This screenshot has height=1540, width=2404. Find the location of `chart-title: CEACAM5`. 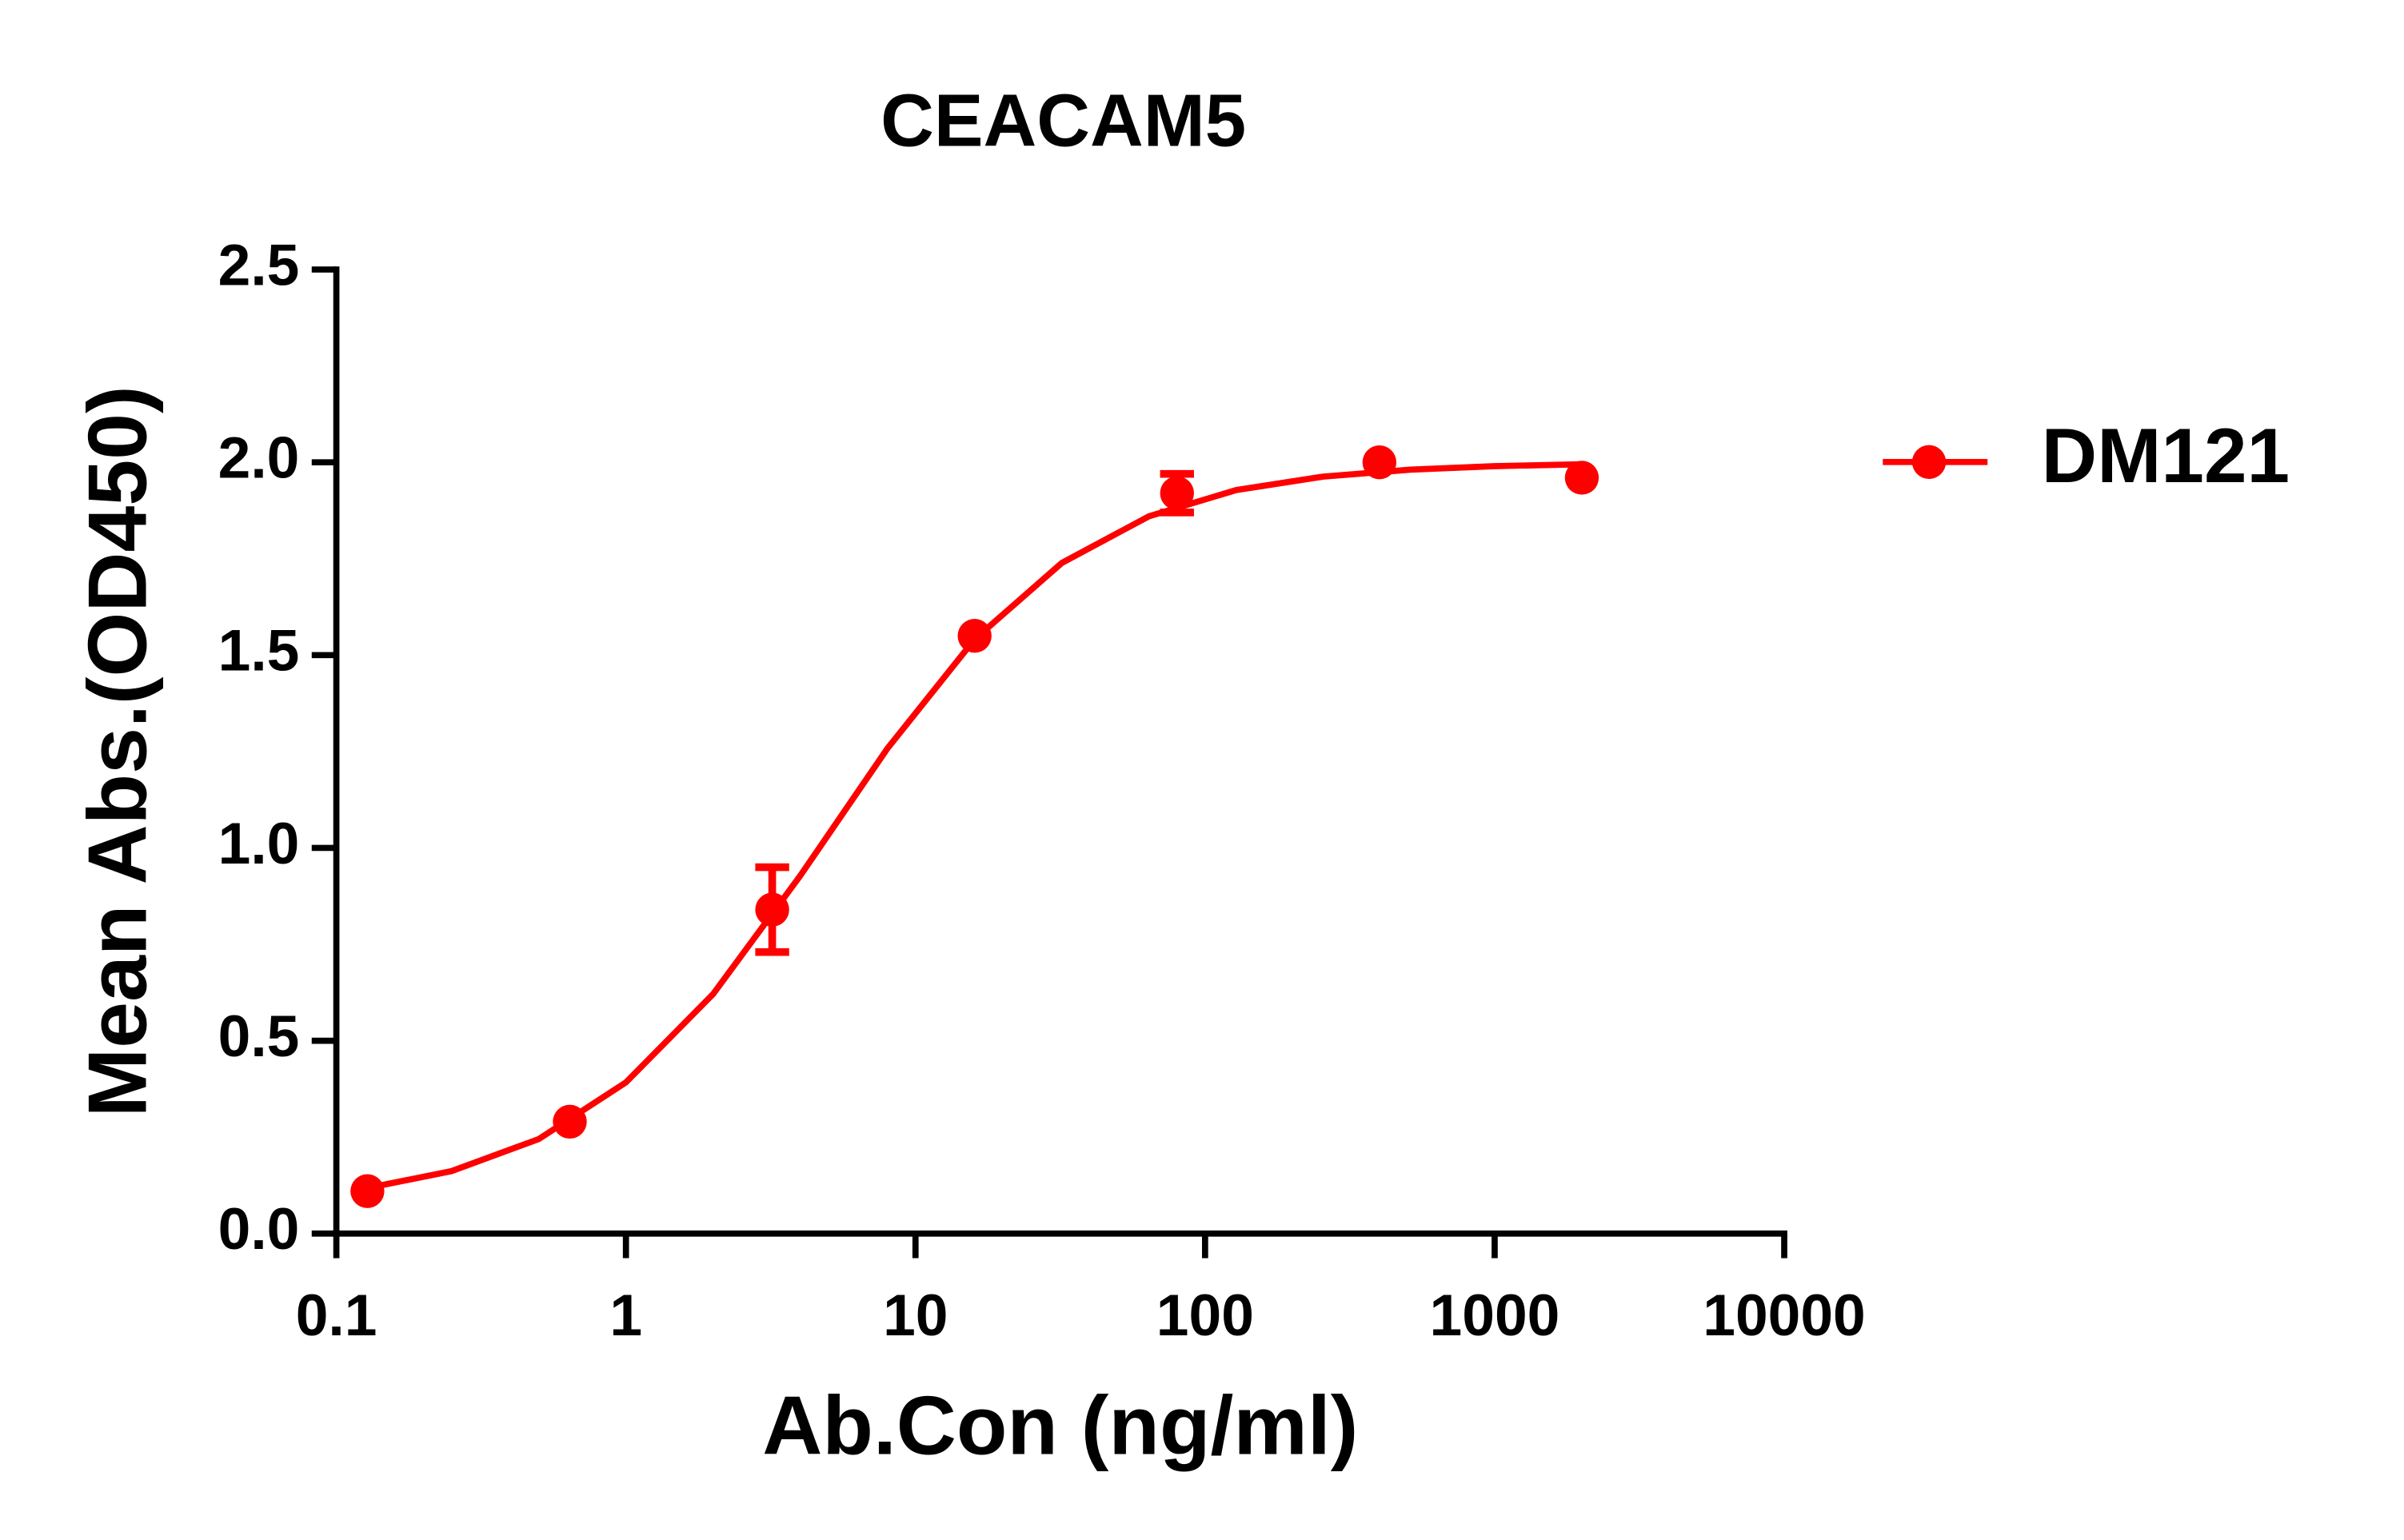

chart-title: CEACAM5 is located at coordinates (1064, 120).